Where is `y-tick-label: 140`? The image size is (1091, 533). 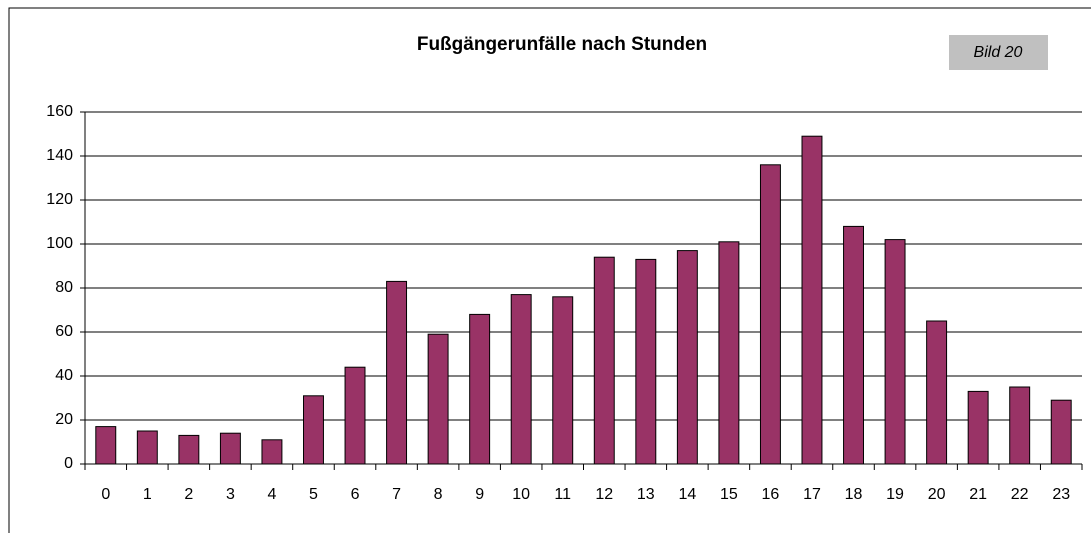 y-tick-label: 140 is located at coordinates (59, 155).